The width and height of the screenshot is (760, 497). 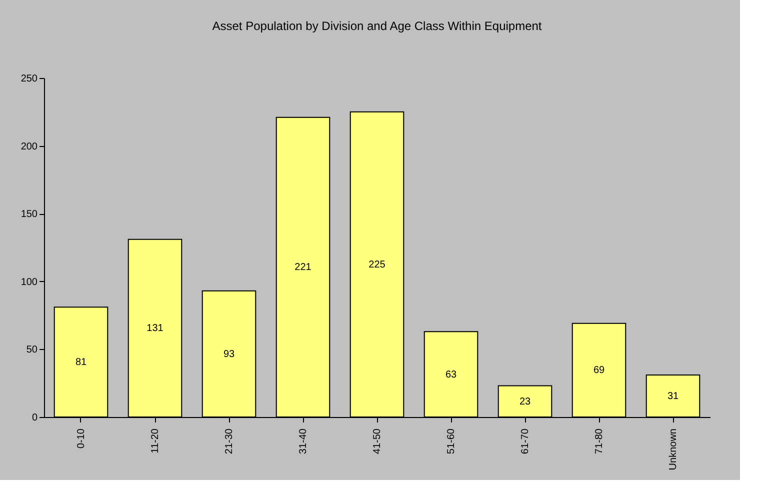 I want to click on data-label: 63, so click(x=451, y=374).